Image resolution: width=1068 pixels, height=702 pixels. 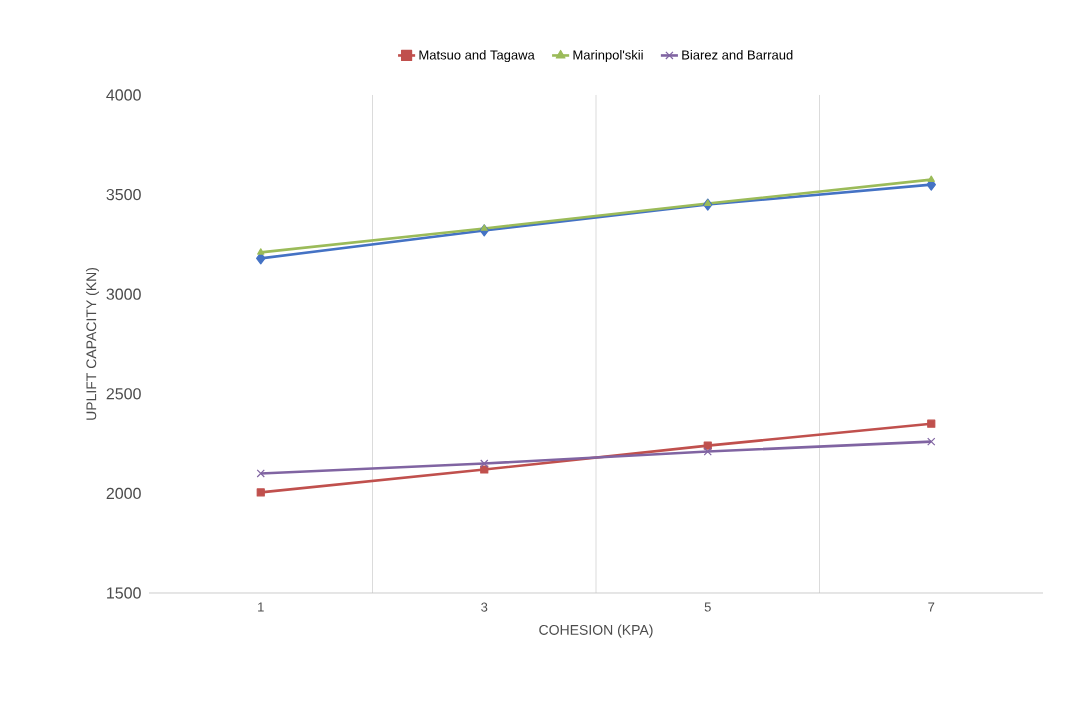 I want to click on y-tick-label: 2500, so click(x=123, y=394).